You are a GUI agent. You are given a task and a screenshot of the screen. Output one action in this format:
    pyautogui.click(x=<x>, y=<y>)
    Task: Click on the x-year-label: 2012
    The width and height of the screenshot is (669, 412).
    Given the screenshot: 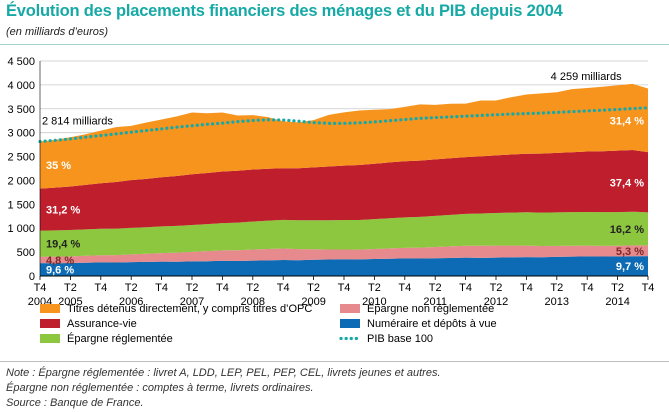 What is the action you would take?
    pyautogui.click(x=496, y=302)
    